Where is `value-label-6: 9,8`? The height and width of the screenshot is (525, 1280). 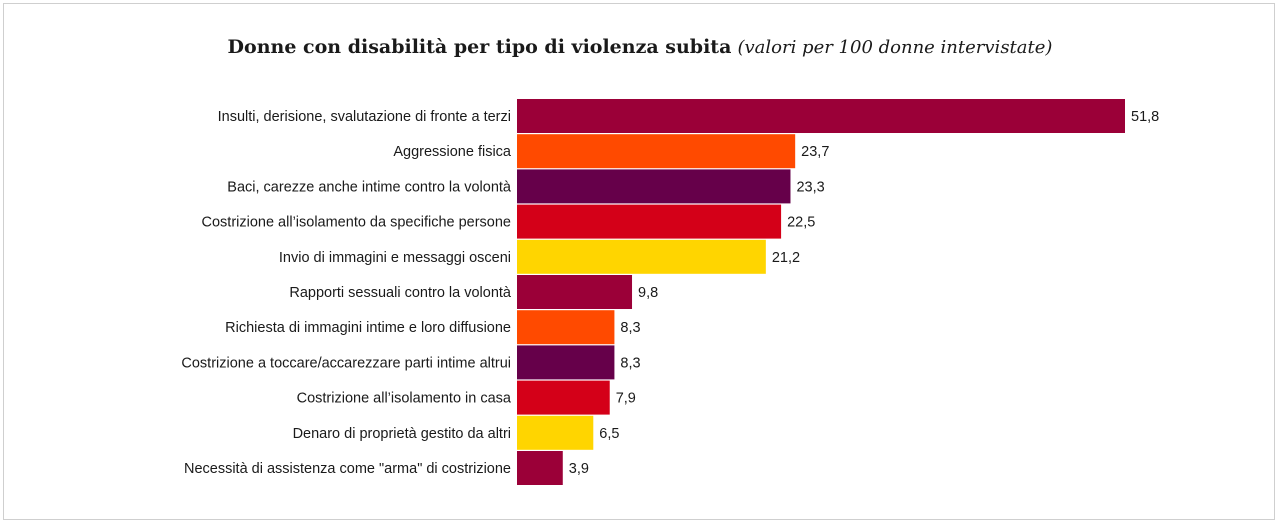
value-label-6: 9,8 is located at coordinates (648, 293).